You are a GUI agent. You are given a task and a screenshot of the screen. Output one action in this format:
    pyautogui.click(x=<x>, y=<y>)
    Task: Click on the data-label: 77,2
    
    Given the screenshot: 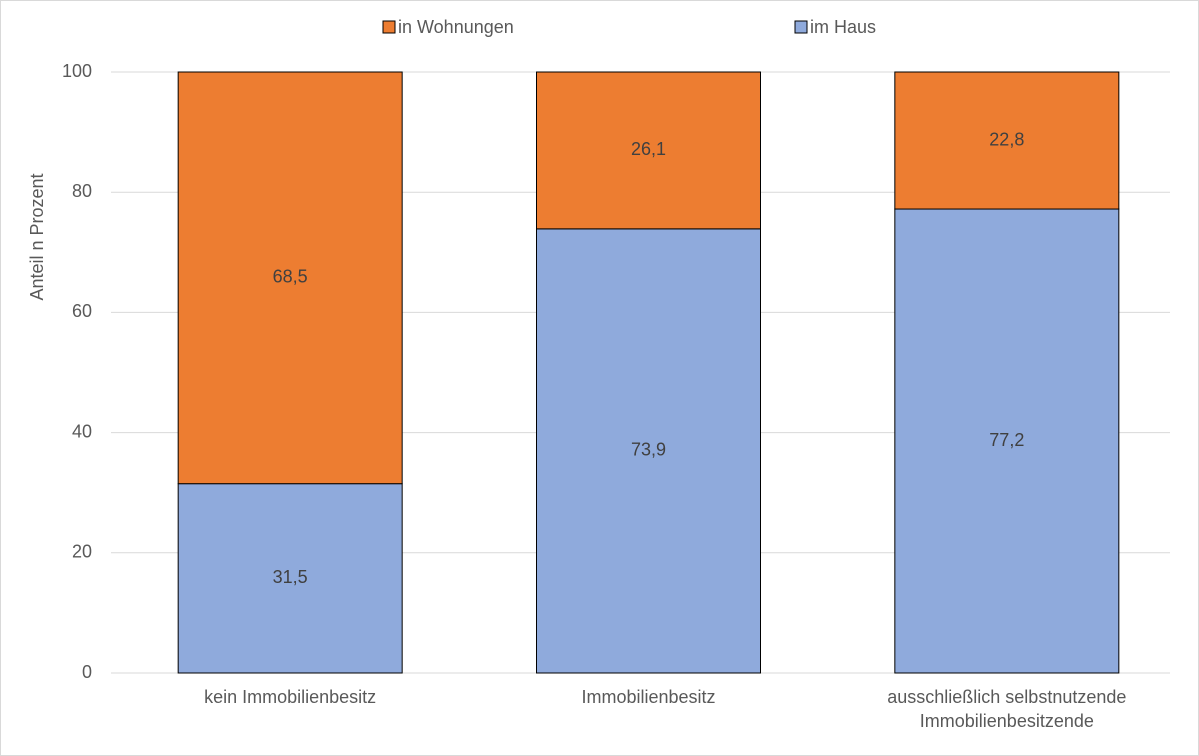 What is the action you would take?
    pyautogui.click(x=1006, y=440)
    